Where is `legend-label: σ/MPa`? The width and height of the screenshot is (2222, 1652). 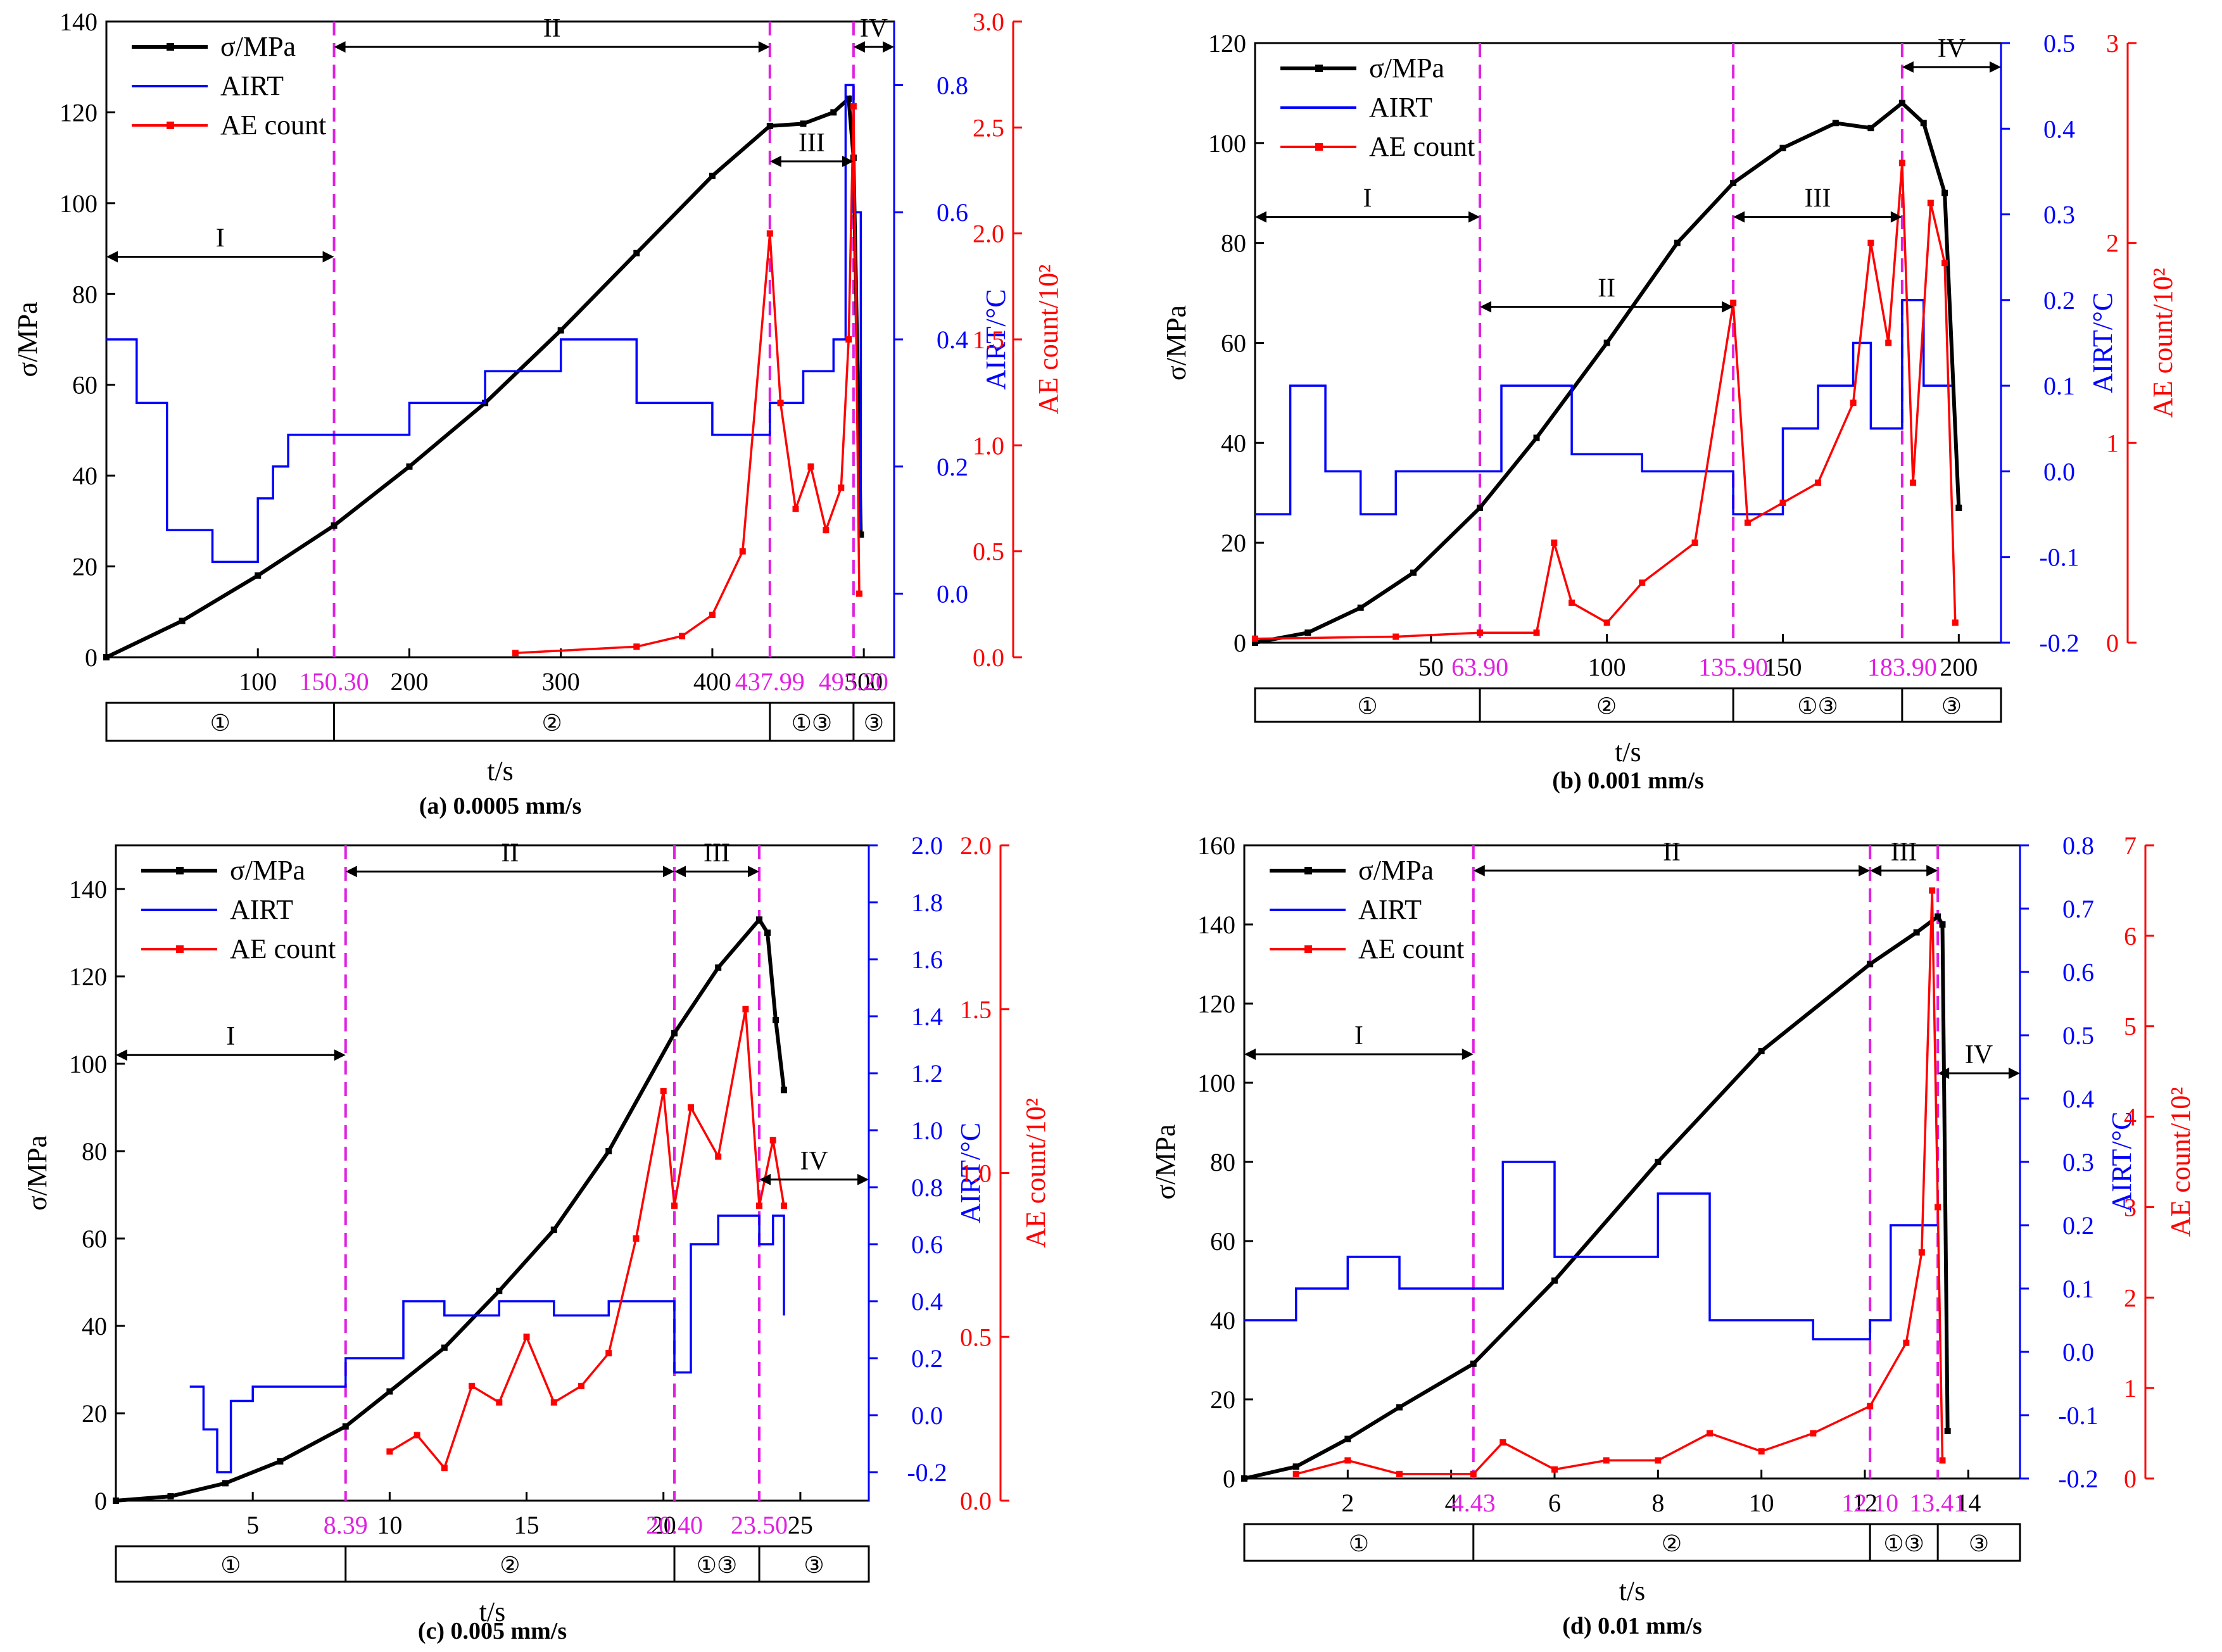 legend-label: σ/MPa is located at coordinates (267, 871).